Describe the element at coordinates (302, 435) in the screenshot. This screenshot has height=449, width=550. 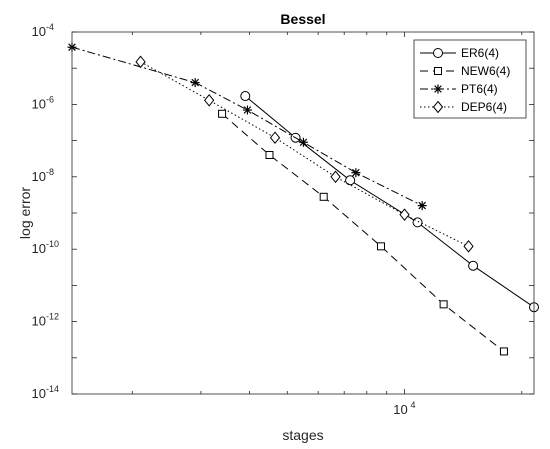
I see `x-axis-label: stages` at that location.